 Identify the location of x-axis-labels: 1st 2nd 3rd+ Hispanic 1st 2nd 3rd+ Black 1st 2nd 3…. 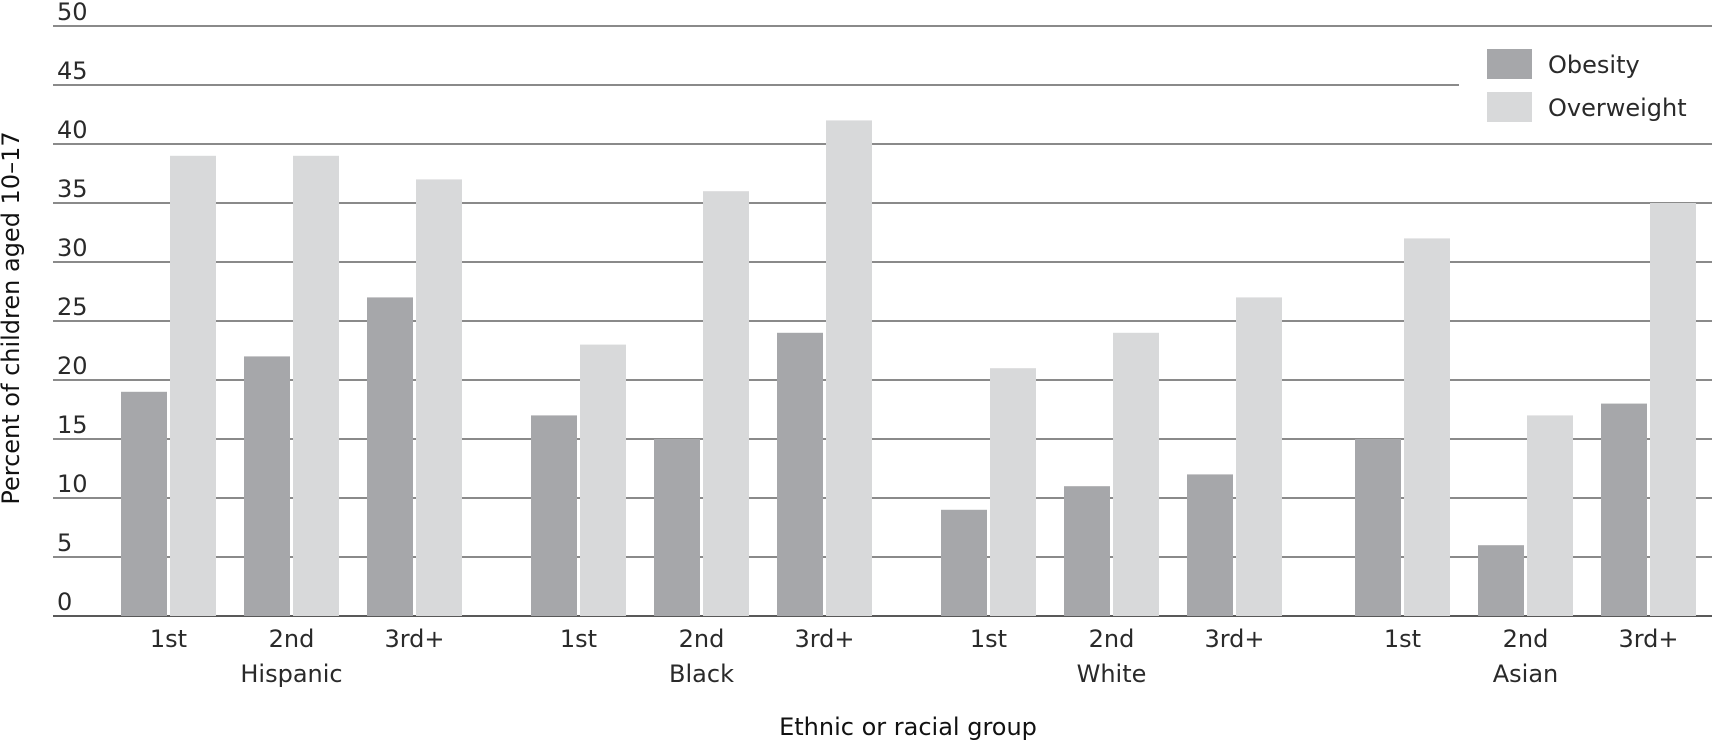
(914, 656).